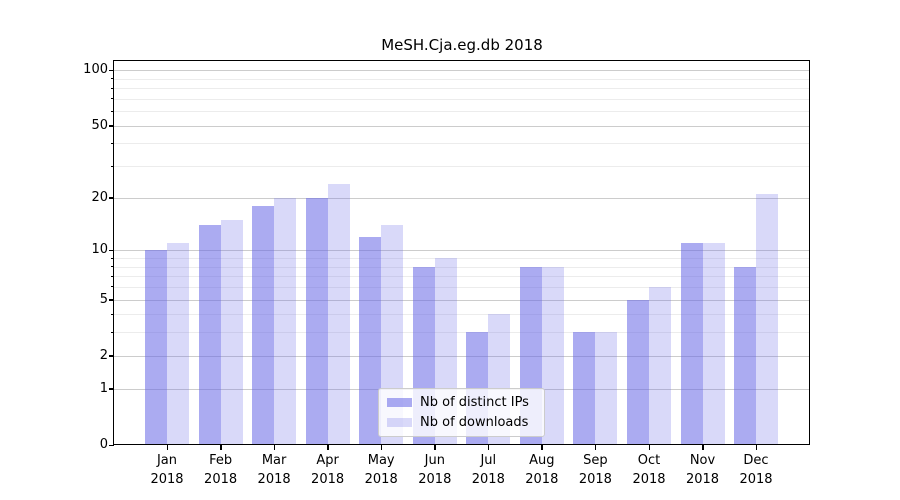  I want to click on x-tick-label: Nov 2018, so click(702, 470).